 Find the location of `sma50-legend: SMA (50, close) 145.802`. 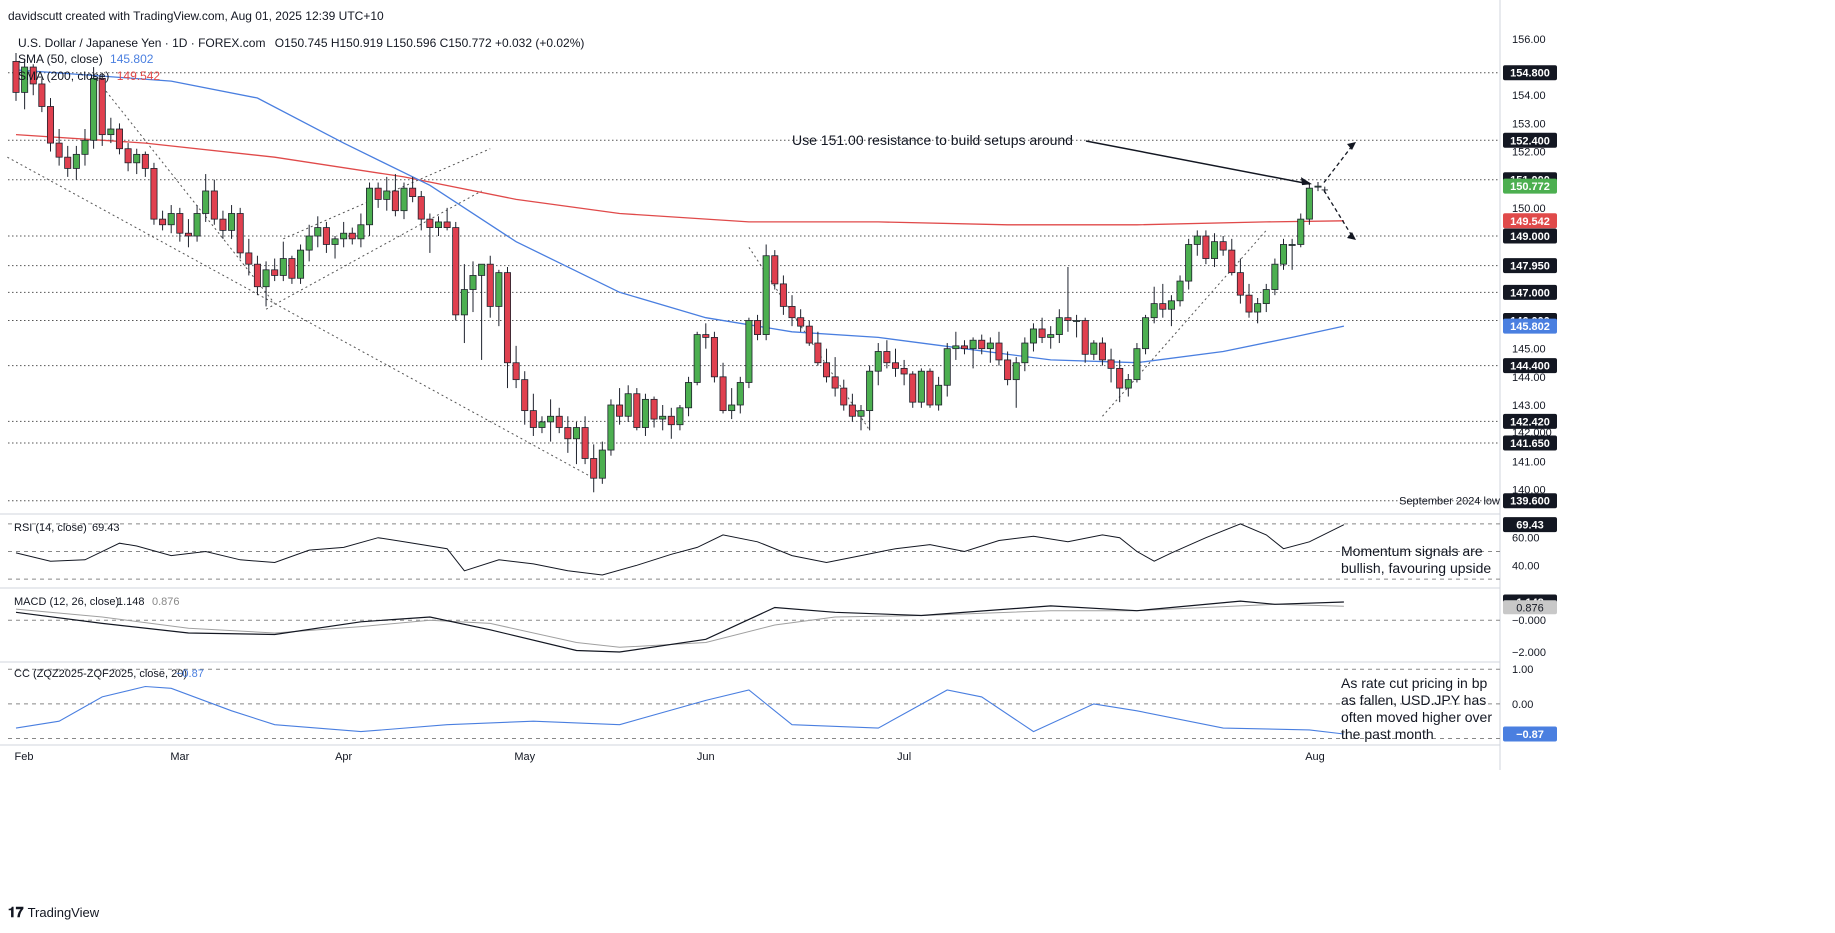

sma50-legend: SMA (50, close) 145.802 is located at coordinates (85, 59).